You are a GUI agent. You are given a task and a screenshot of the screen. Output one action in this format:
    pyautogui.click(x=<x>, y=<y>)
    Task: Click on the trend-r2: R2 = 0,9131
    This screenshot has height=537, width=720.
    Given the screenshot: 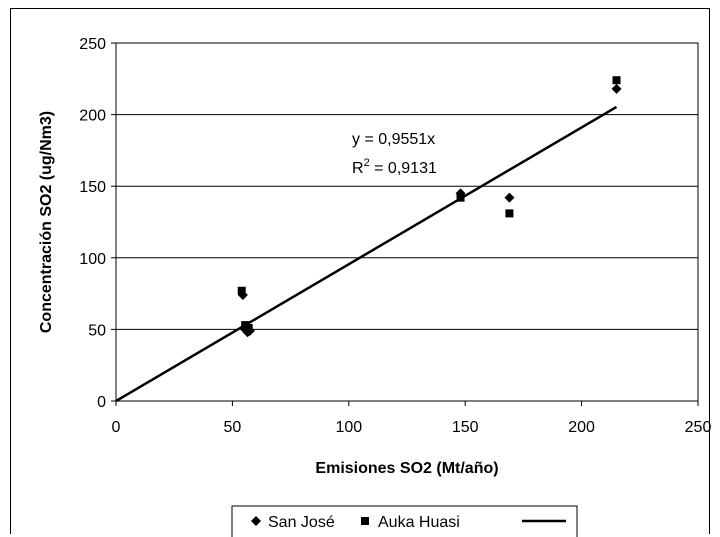 What is the action you would take?
    pyautogui.click(x=394, y=167)
    